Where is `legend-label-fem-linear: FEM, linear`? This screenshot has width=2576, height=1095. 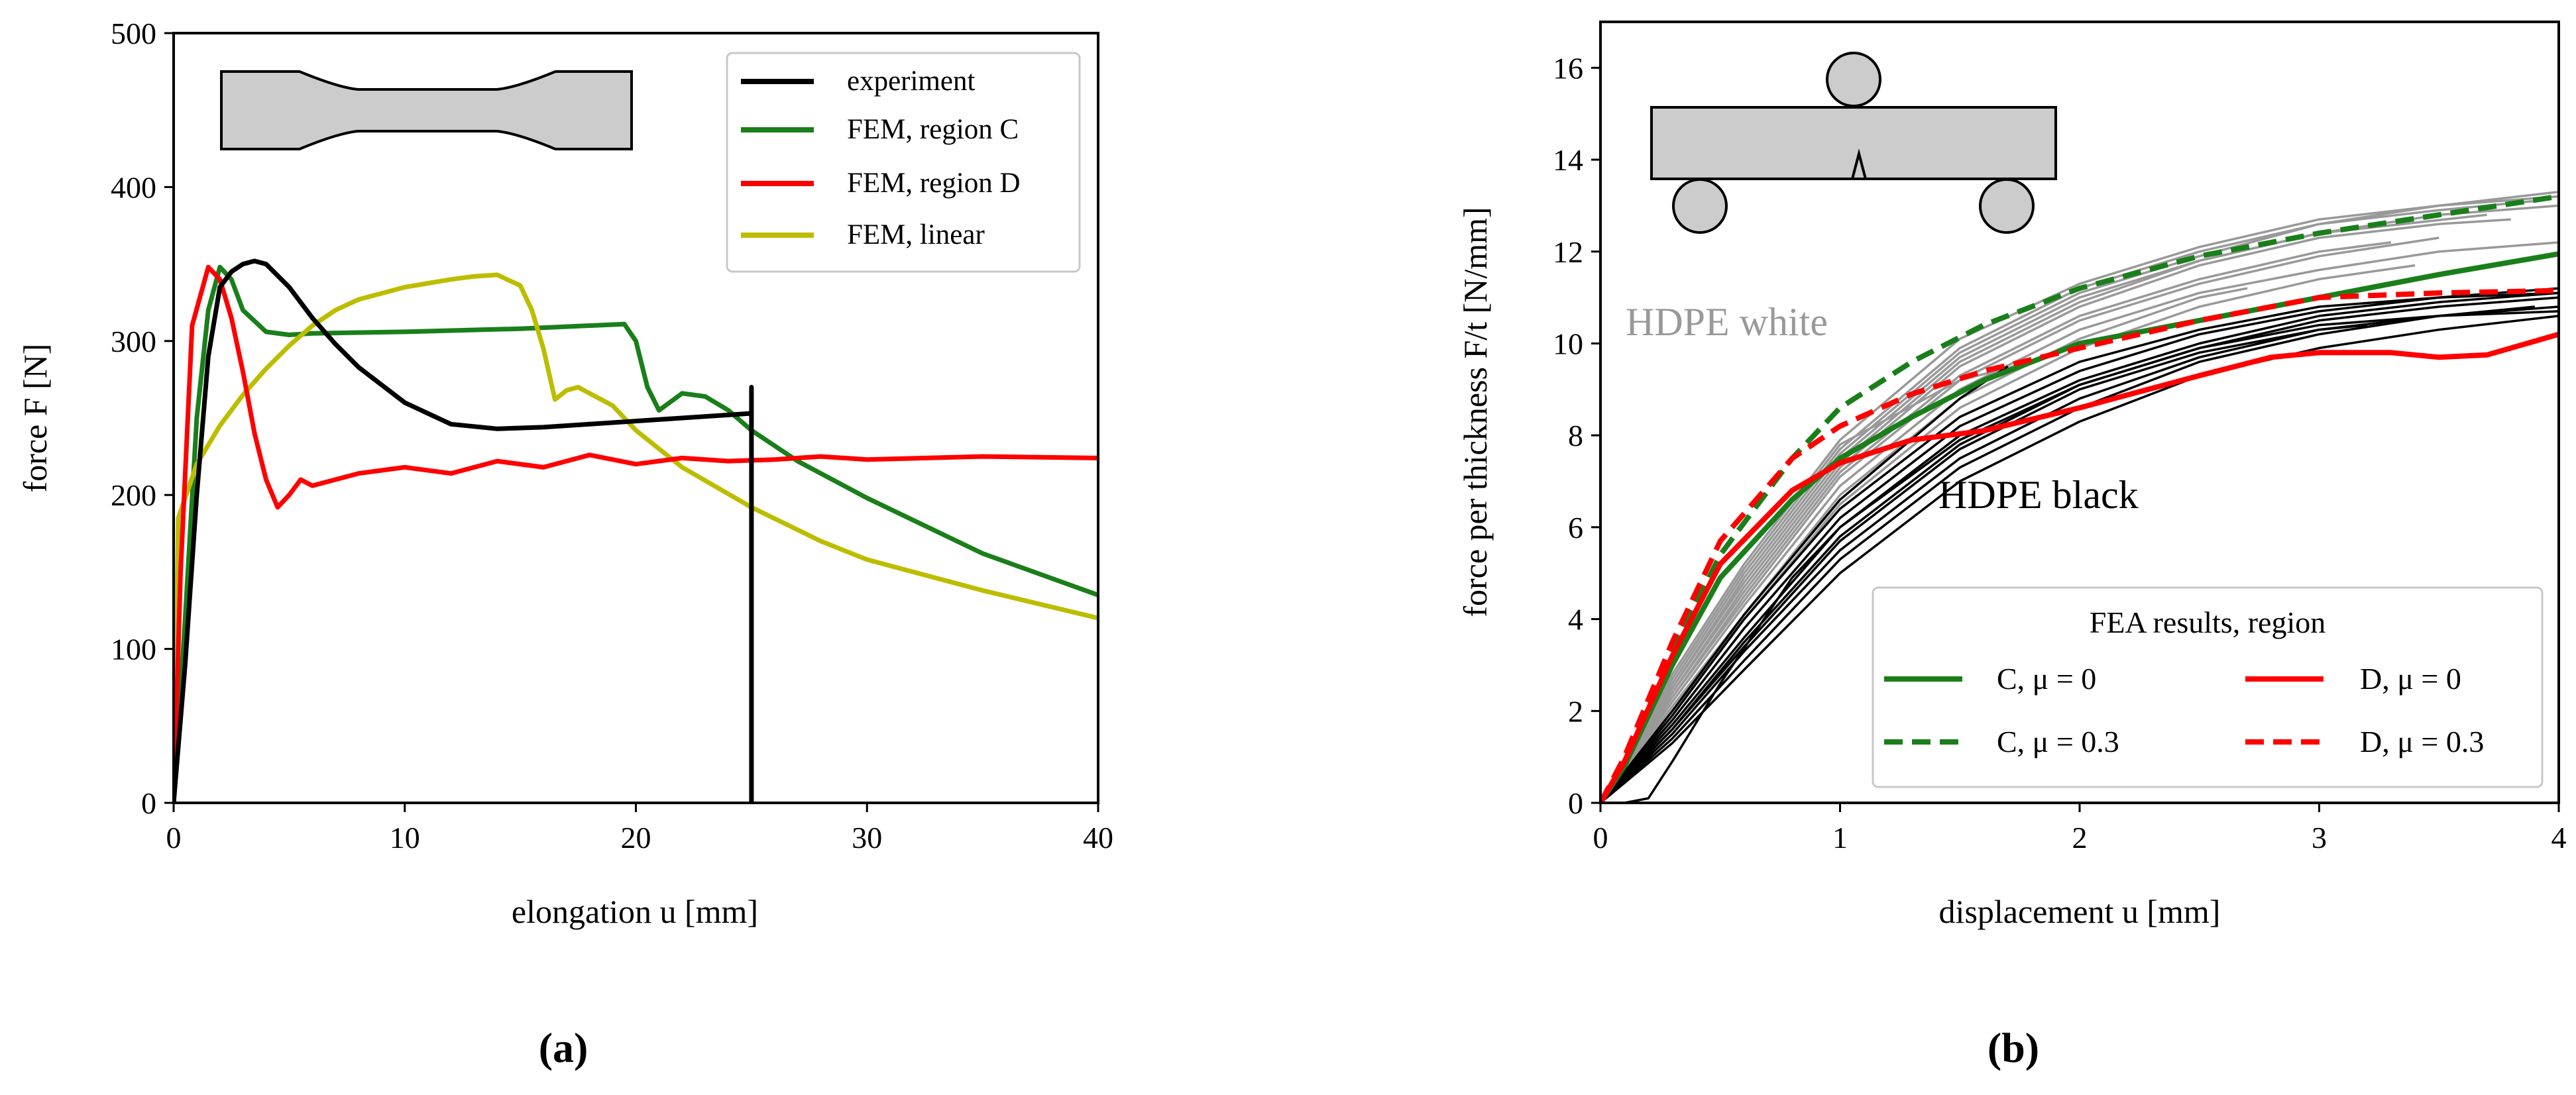 legend-label-fem-linear: FEM, linear is located at coordinates (916, 234).